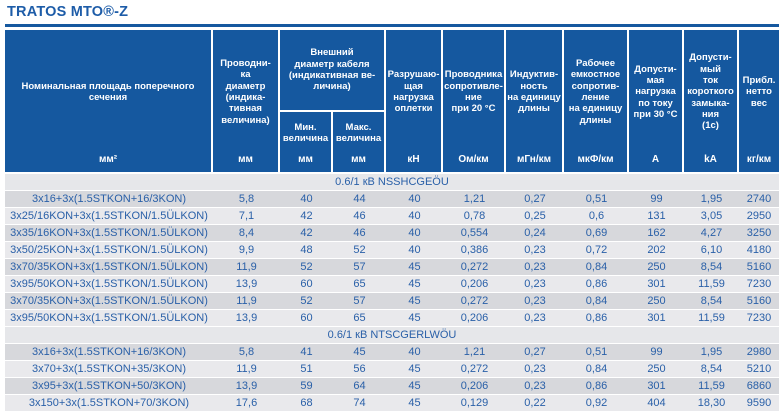 The width and height of the screenshot is (784, 416). What do you see at coordinates (109, 369) in the screenshot?
I see `table-cell: 3x70+3x(1.5STKON+35/3KON)` at bounding box center [109, 369].